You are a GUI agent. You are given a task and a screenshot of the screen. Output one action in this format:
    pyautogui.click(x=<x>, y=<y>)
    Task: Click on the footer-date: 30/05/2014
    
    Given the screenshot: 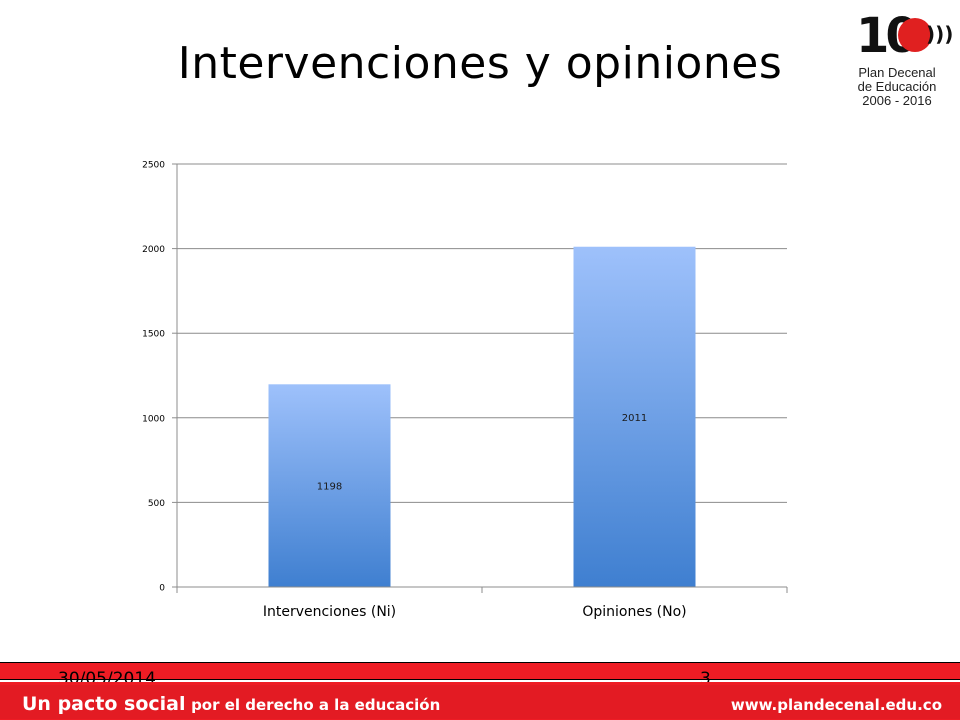 What is the action you would take?
    pyautogui.click(x=107, y=676)
    